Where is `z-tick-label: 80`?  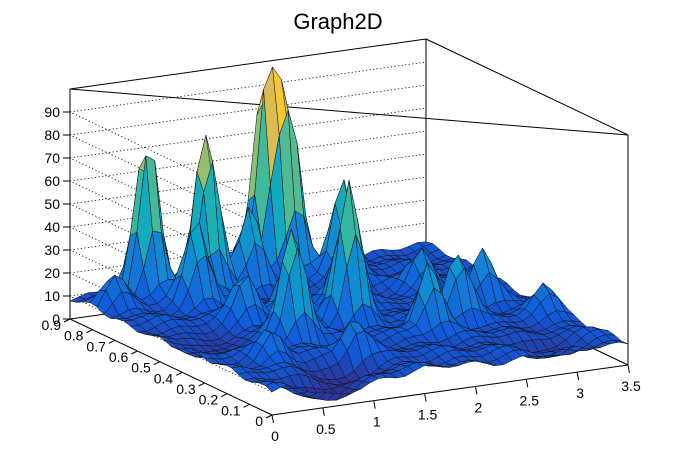 z-tick-label: 80 is located at coordinates (52, 135).